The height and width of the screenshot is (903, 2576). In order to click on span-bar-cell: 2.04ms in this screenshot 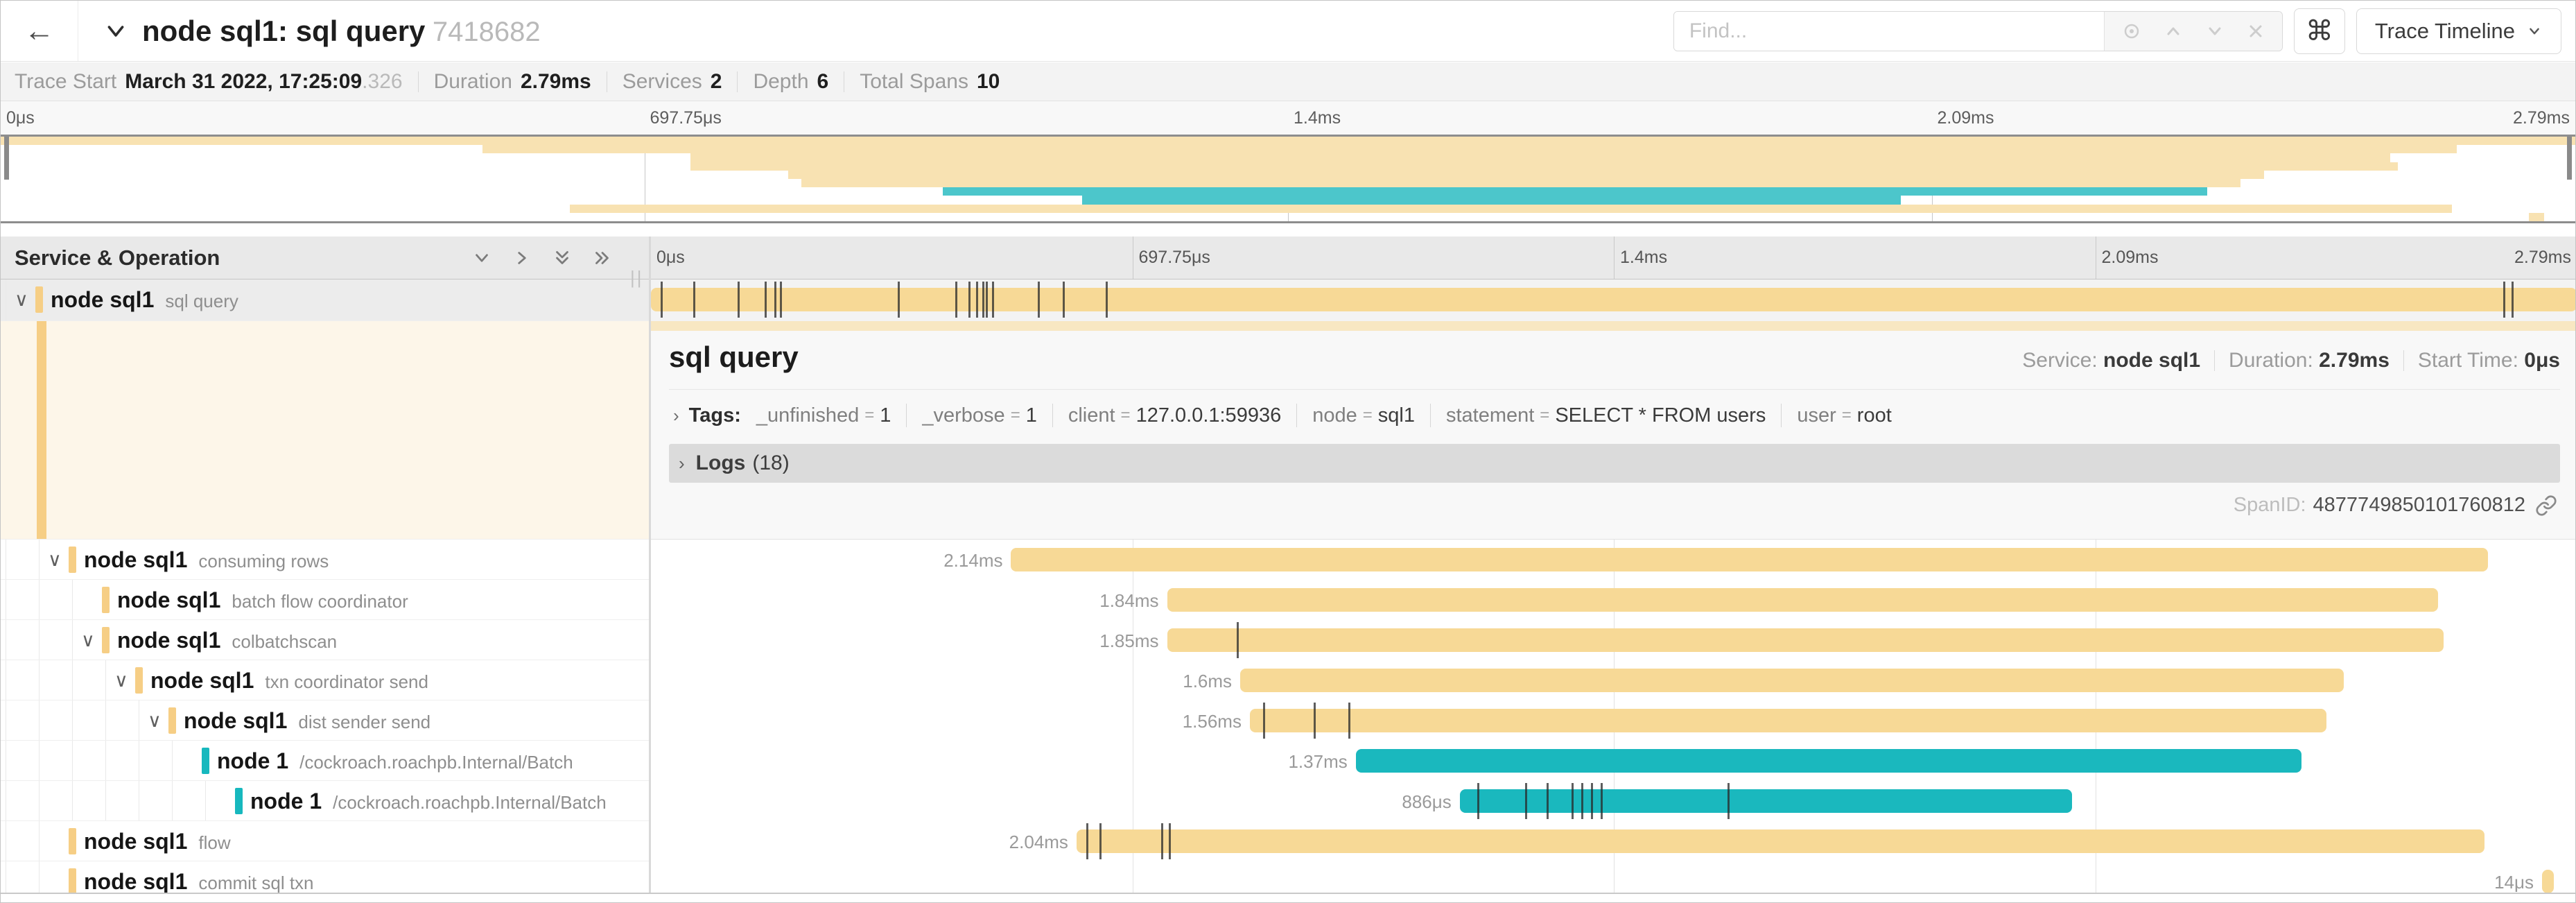, I will do `click(1613, 841)`.